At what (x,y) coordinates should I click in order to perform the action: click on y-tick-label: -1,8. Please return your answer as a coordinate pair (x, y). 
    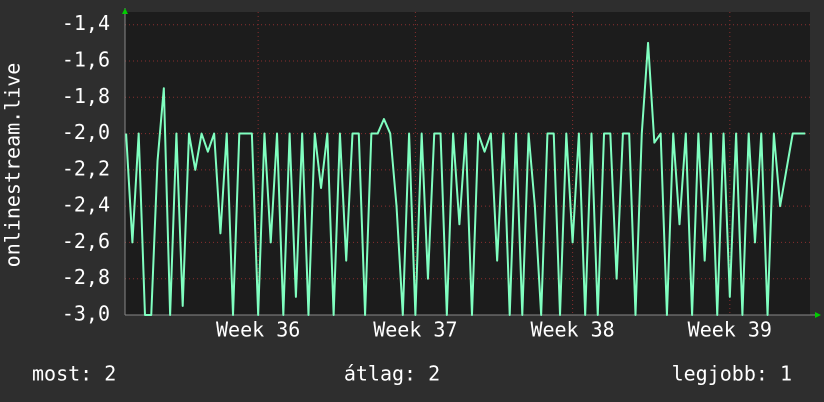
    Looking at the image, I should click on (86, 96).